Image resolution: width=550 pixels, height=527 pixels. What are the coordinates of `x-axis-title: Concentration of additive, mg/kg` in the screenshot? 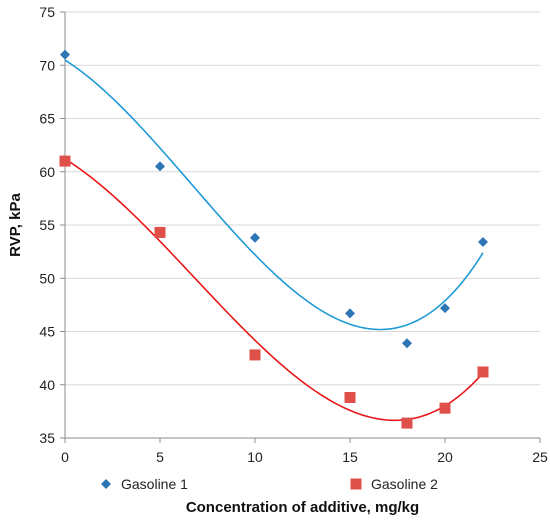 It's located at (302, 507).